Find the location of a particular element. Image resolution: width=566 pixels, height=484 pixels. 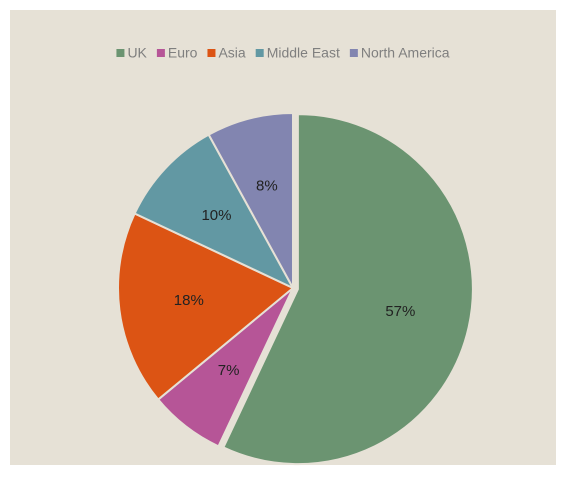

legend-label: Euro is located at coordinates (183, 53).